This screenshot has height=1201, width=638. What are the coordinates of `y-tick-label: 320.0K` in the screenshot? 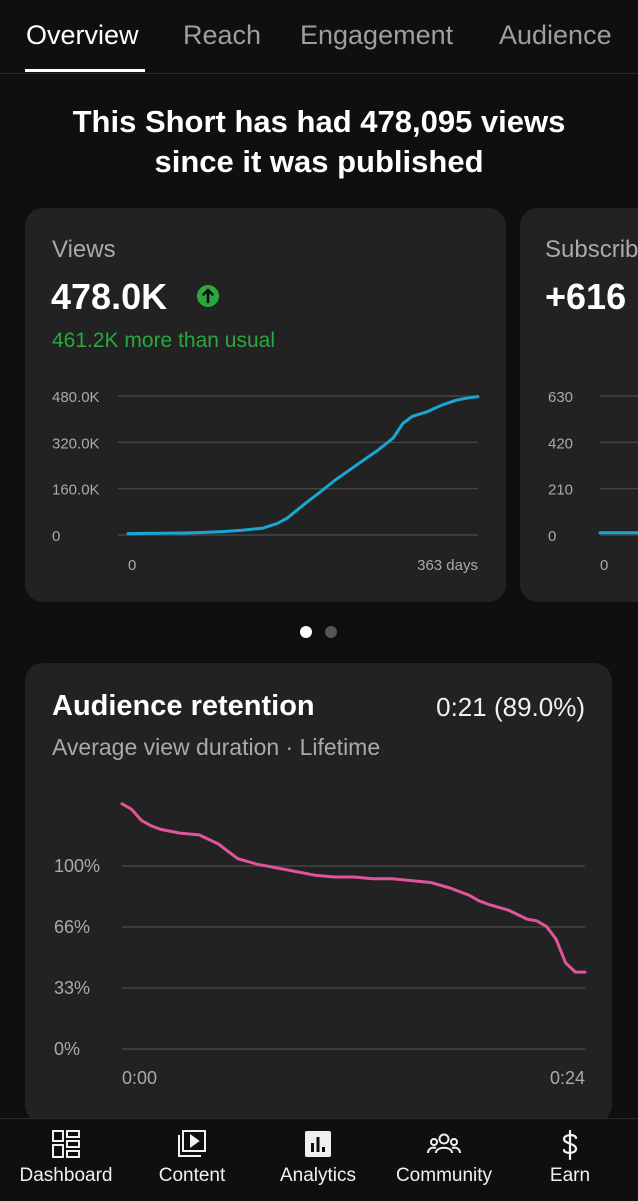 It's located at (76, 443).